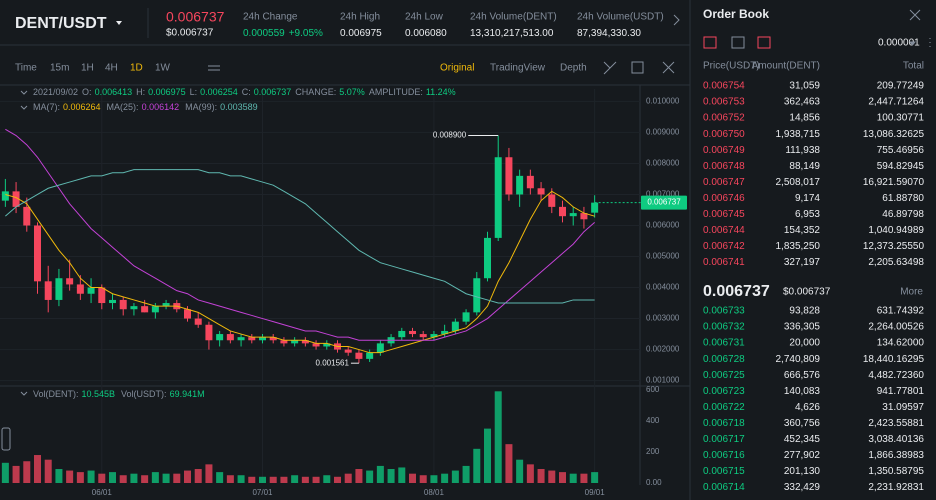 This screenshot has height=500, width=936. I want to click on ask-cell: 0.006742, so click(724, 246).